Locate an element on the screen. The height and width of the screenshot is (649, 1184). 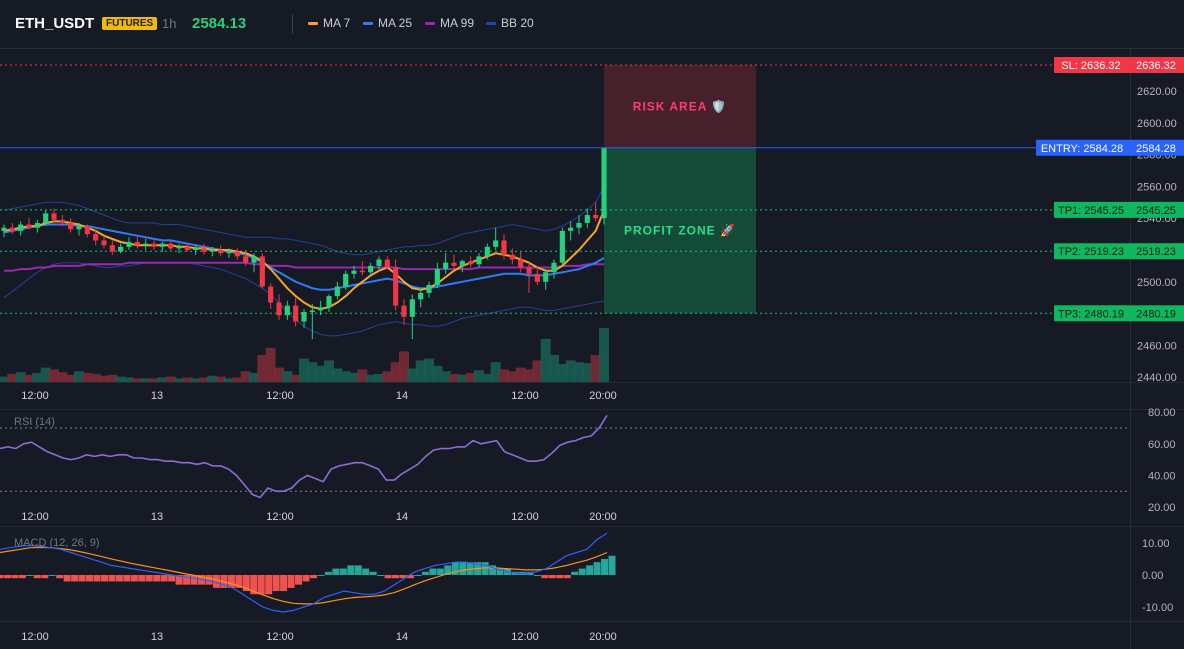
legend-bb20: BB 20 is located at coordinates (510, 23).